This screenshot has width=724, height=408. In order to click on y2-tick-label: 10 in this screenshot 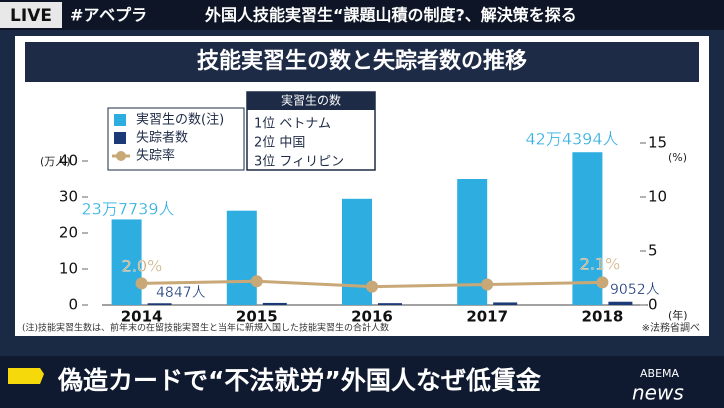, I will do `click(657, 197)`.